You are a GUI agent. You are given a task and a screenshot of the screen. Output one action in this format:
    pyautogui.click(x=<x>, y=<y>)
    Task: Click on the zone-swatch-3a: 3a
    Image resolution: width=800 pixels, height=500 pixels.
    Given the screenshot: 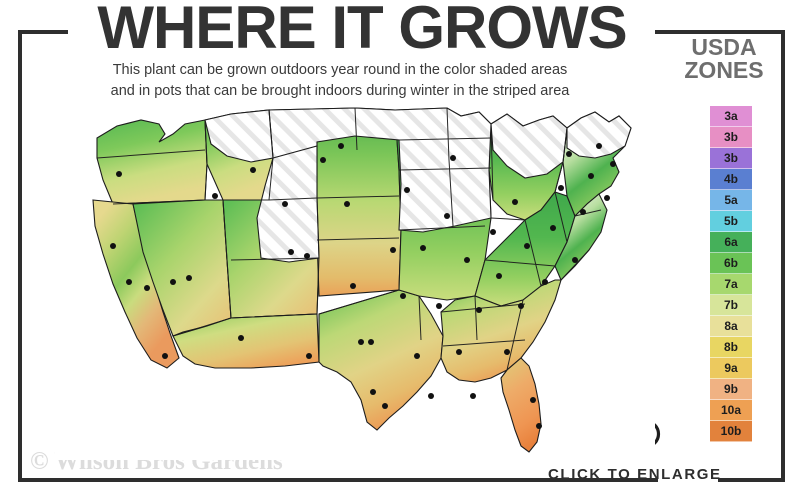 What is the action you would take?
    pyautogui.click(x=731, y=116)
    